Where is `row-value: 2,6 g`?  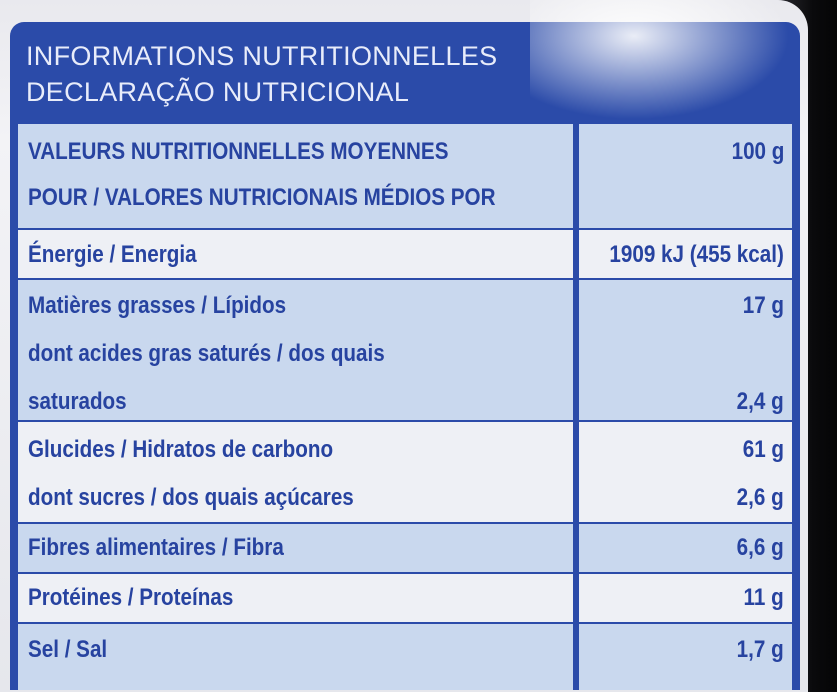
row-value: 2,6 g is located at coordinates (760, 497).